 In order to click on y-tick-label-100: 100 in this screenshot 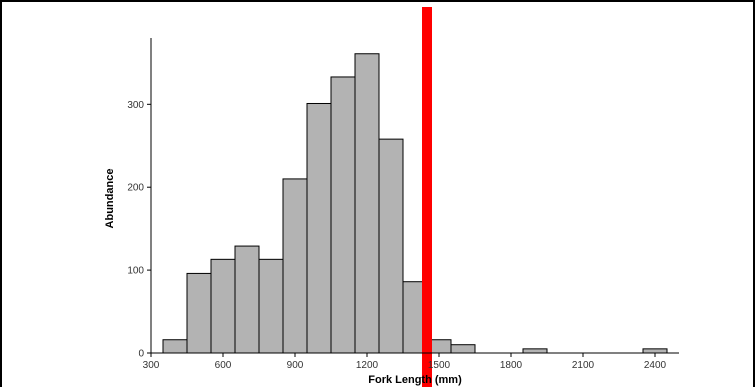, I will do `click(135, 271)`.